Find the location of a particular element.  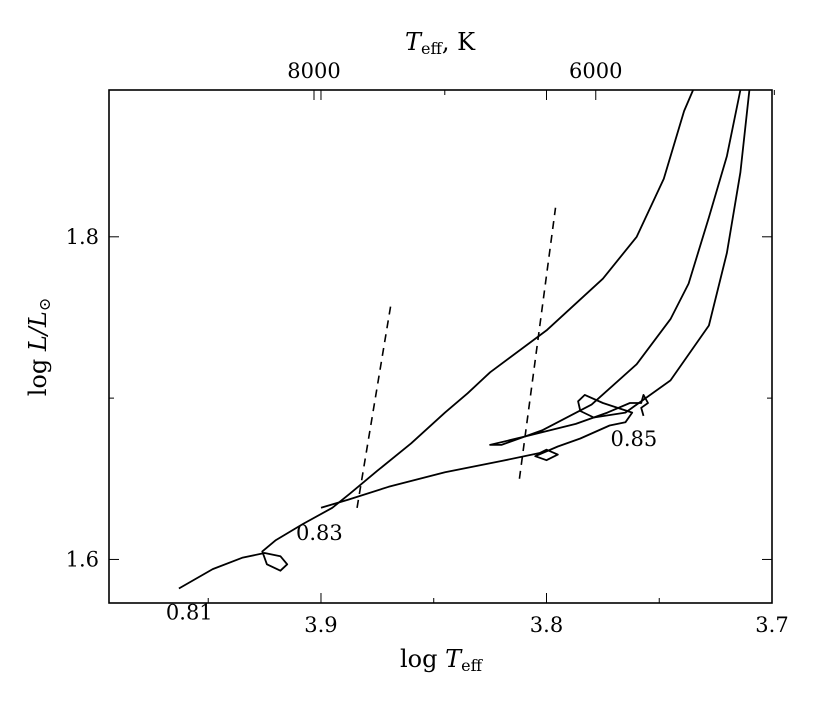

instability-strip-edge-blue is located at coordinates (374, 406).